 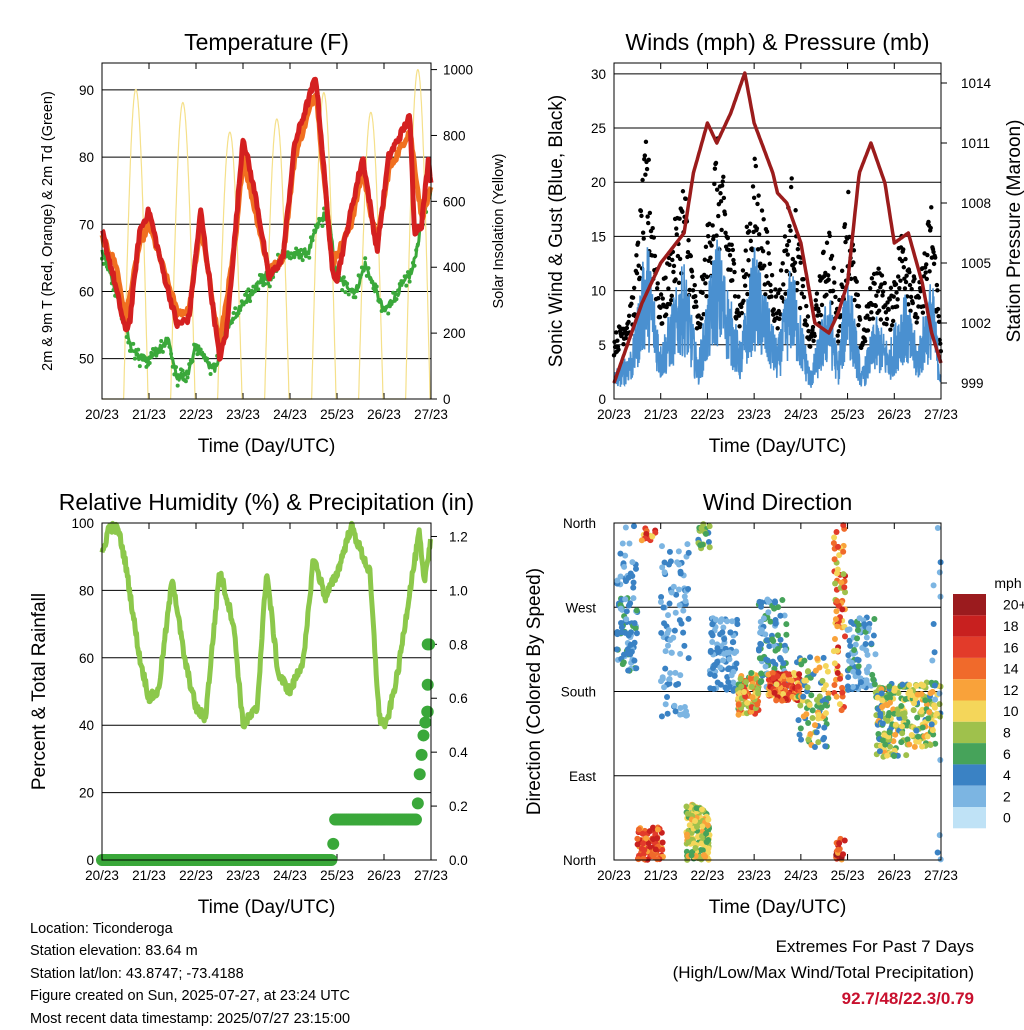 I want to click on panel-title: Wind Direction, so click(x=778, y=502).